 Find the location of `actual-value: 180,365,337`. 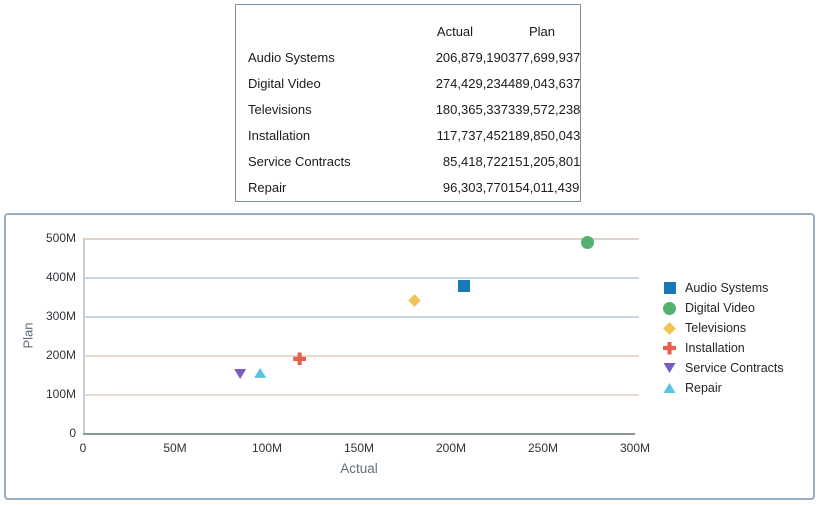

actual-value: 180,365,337 is located at coordinates (471, 109).